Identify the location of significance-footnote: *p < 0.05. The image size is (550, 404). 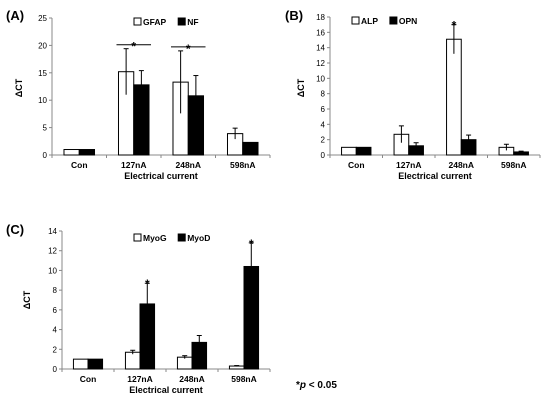
(316, 385).